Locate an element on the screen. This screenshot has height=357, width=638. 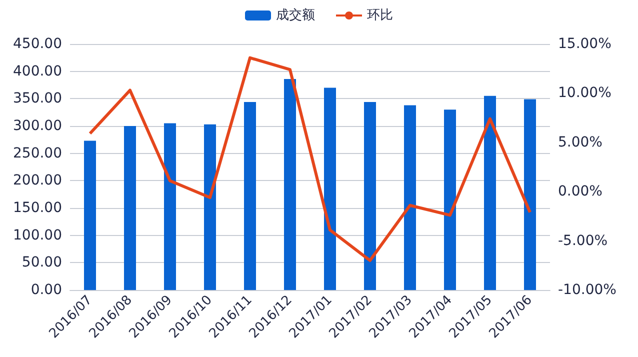
y-tick-label: 50.00 is located at coordinates (42, 262).